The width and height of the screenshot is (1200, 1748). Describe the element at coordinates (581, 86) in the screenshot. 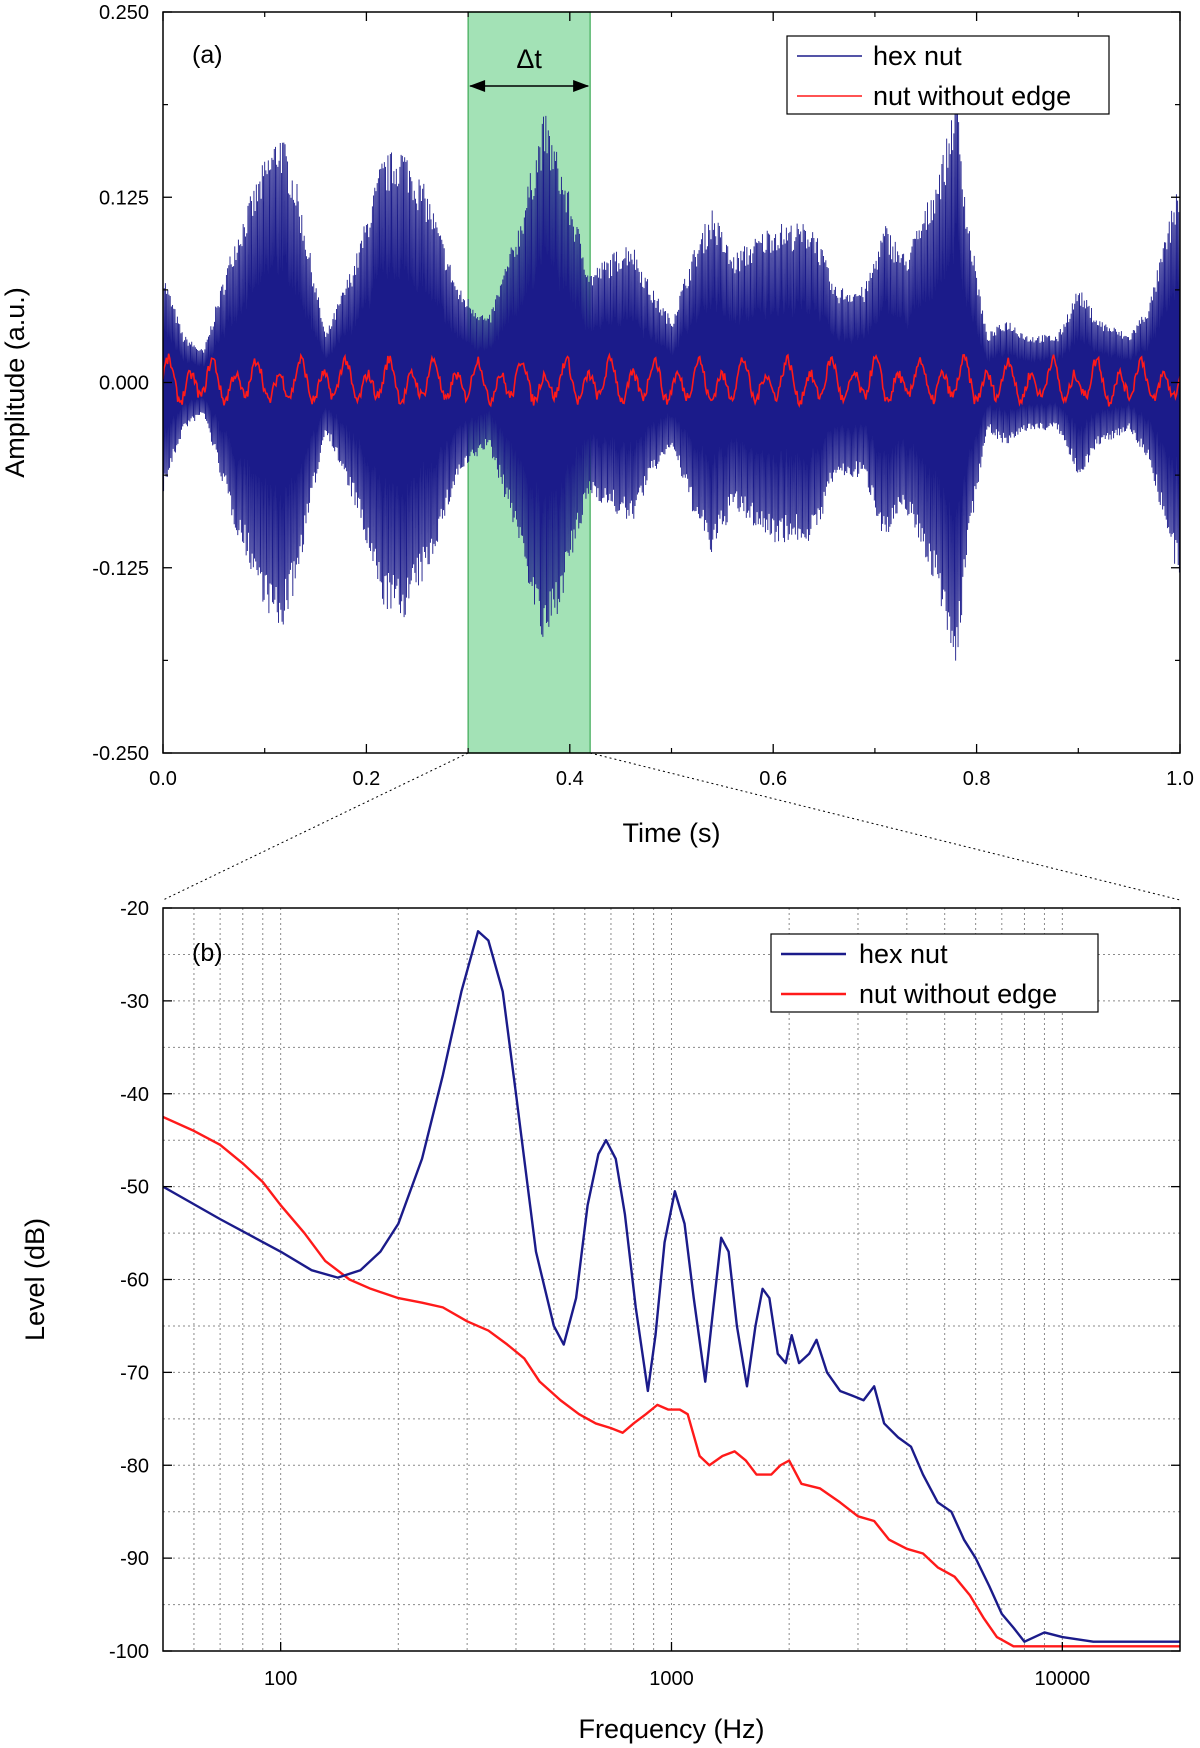

I see `delta-t-arrowhead-right` at that location.